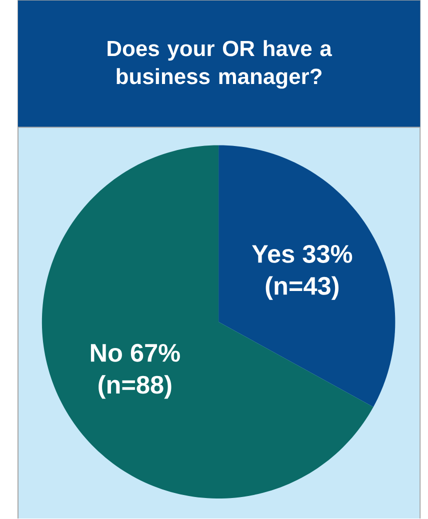 Image resolution: width=428 pixels, height=519 pixels. What do you see at coordinates (273, 254) in the screenshot?
I see `slice-label: Yes` at bounding box center [273, 254].